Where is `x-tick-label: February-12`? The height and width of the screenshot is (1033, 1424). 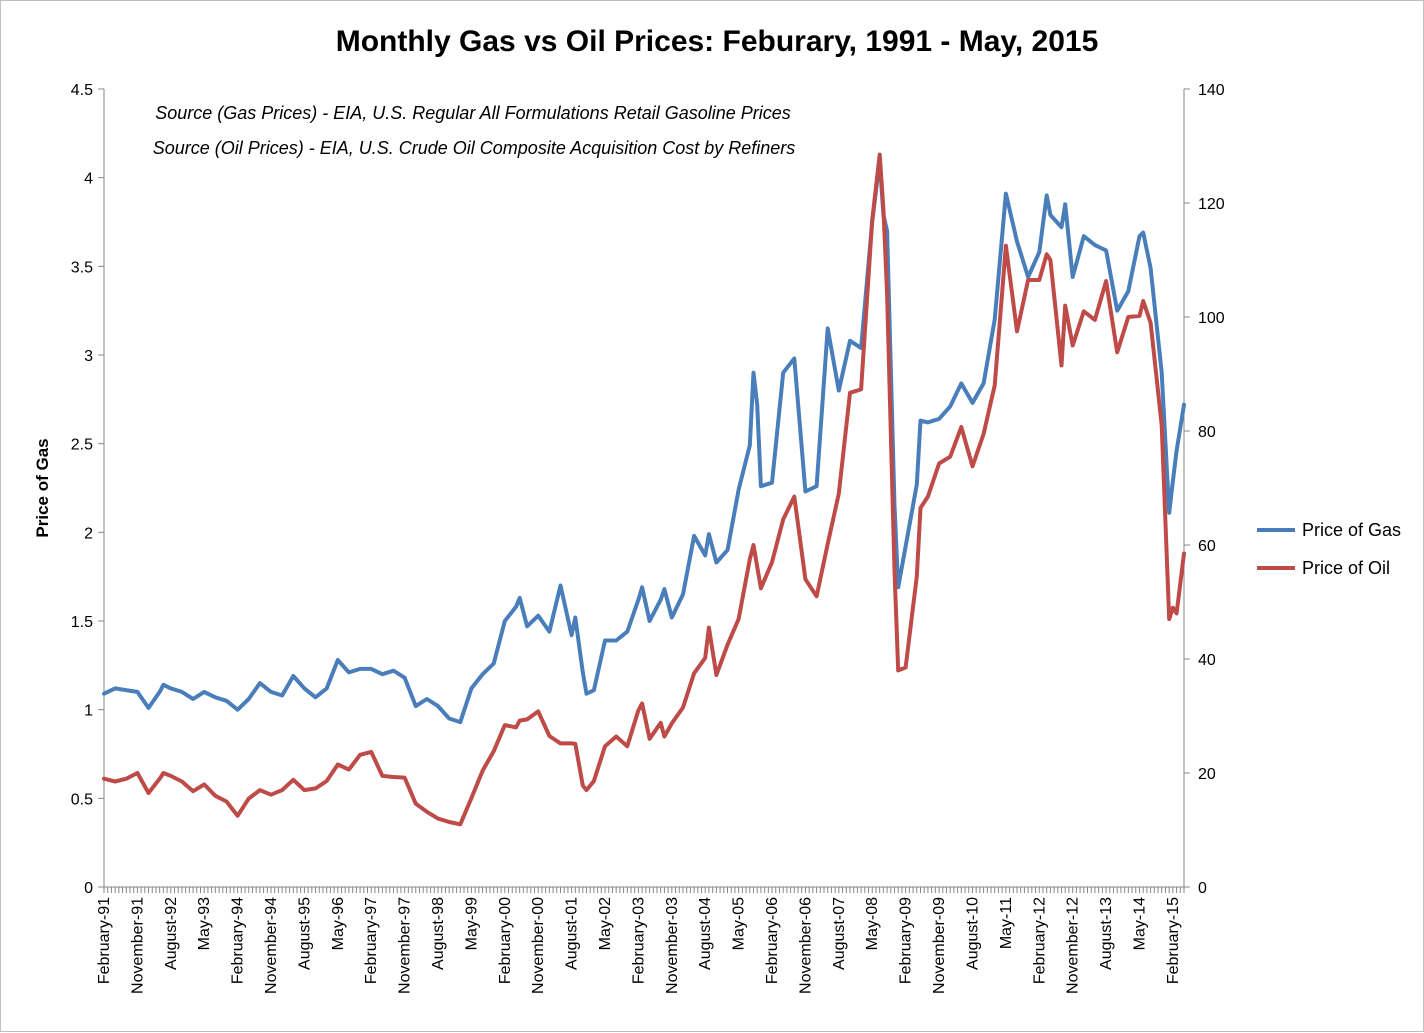 x-tick-label: February-12 is located at coordinates (1039, 940).